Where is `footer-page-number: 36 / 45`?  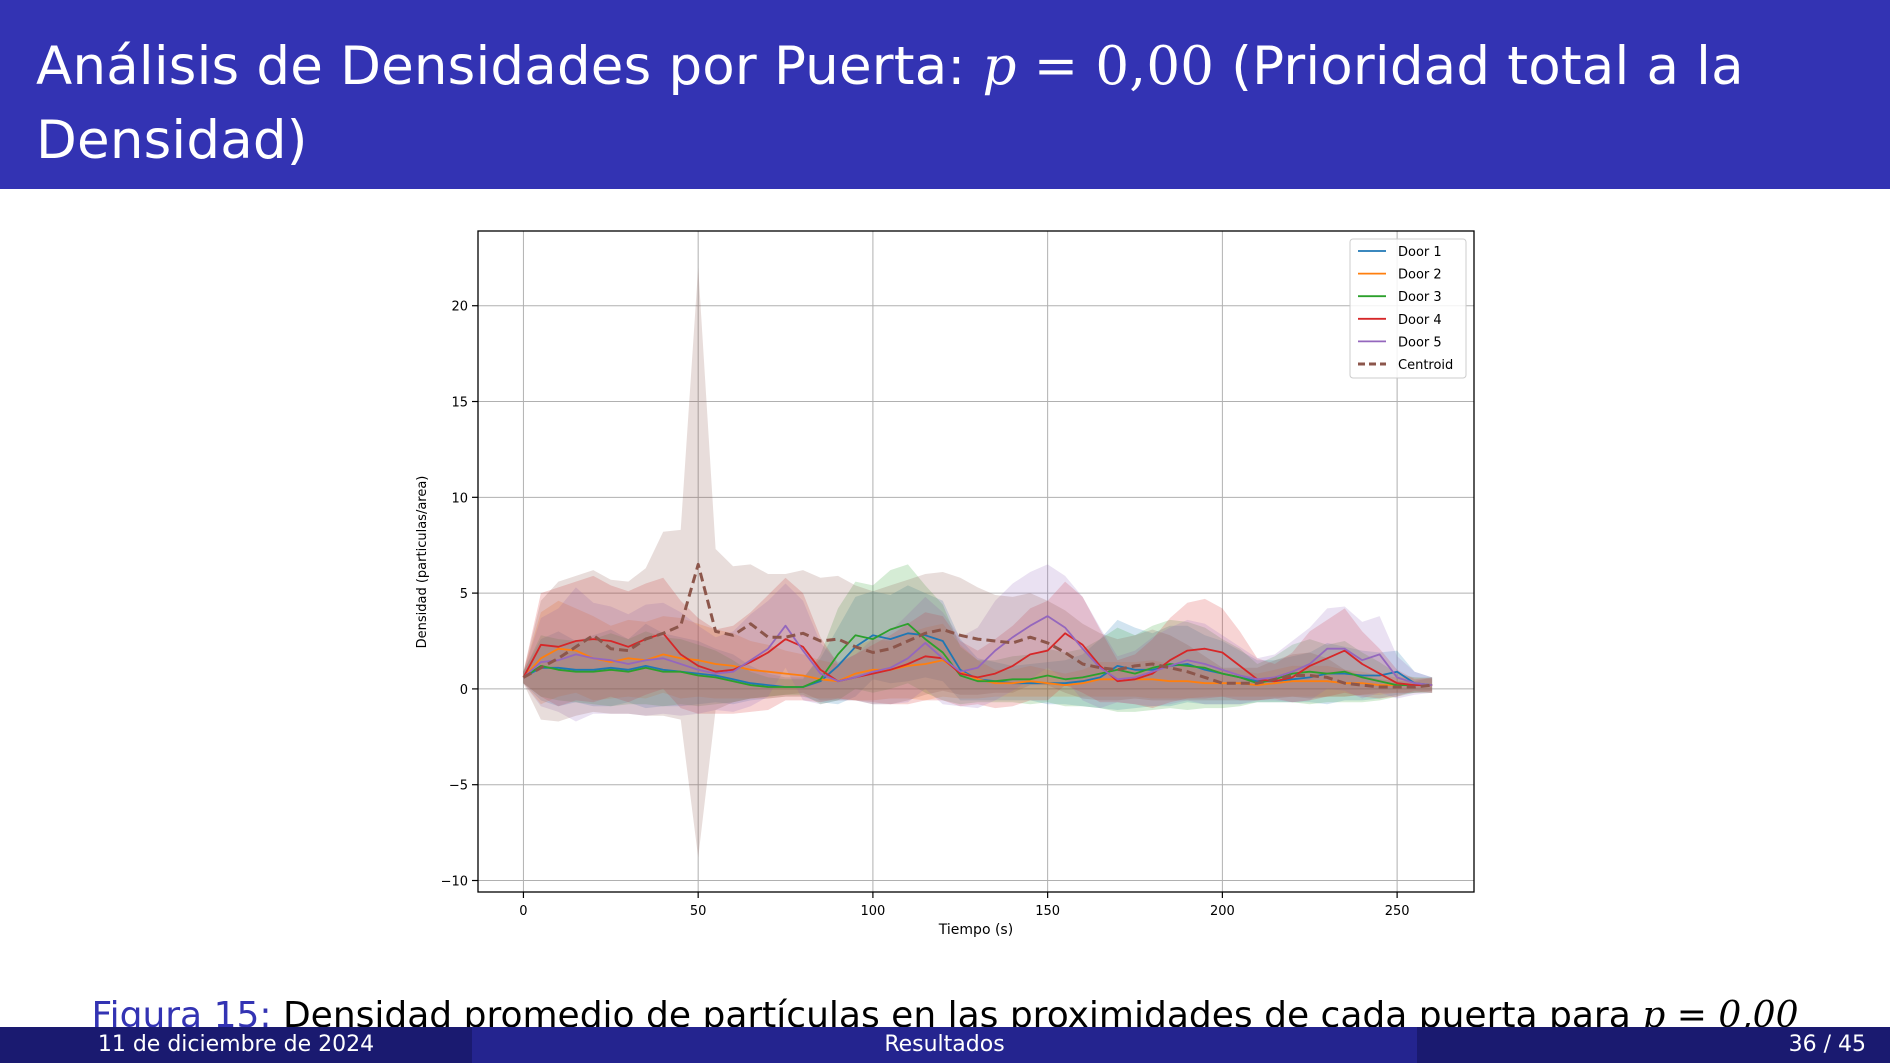
footer-page-number: 36 / 45 is located at coordinates (1827, 1044).